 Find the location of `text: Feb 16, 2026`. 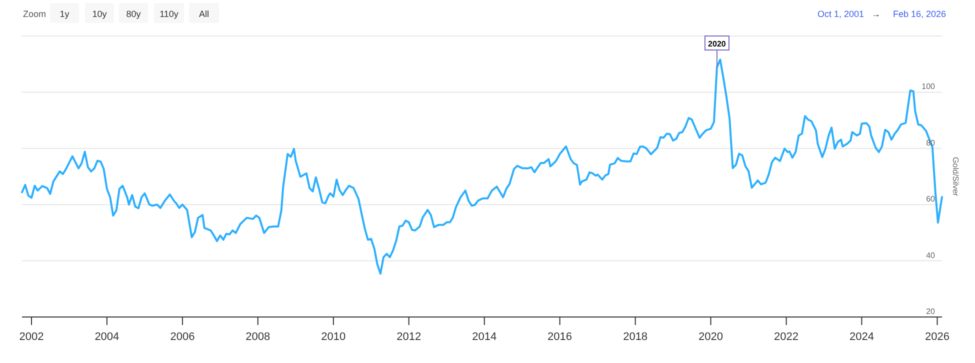

text: Feb 16, 2026 is located at coordinates (919, 14).